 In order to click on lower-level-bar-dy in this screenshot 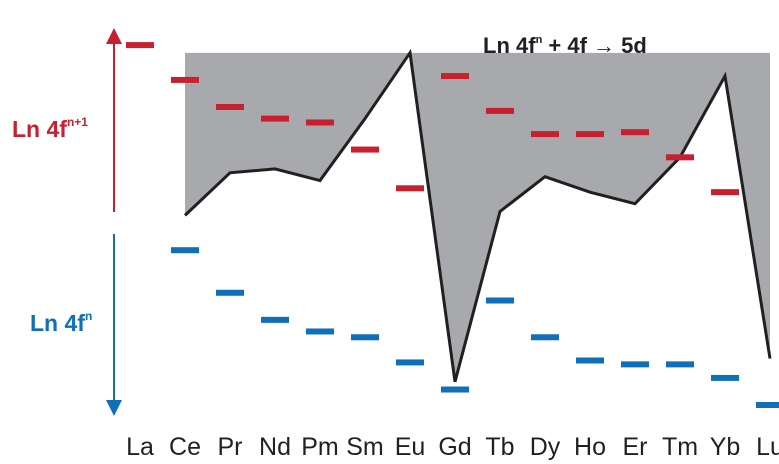, I will do `click(545, 337)`.